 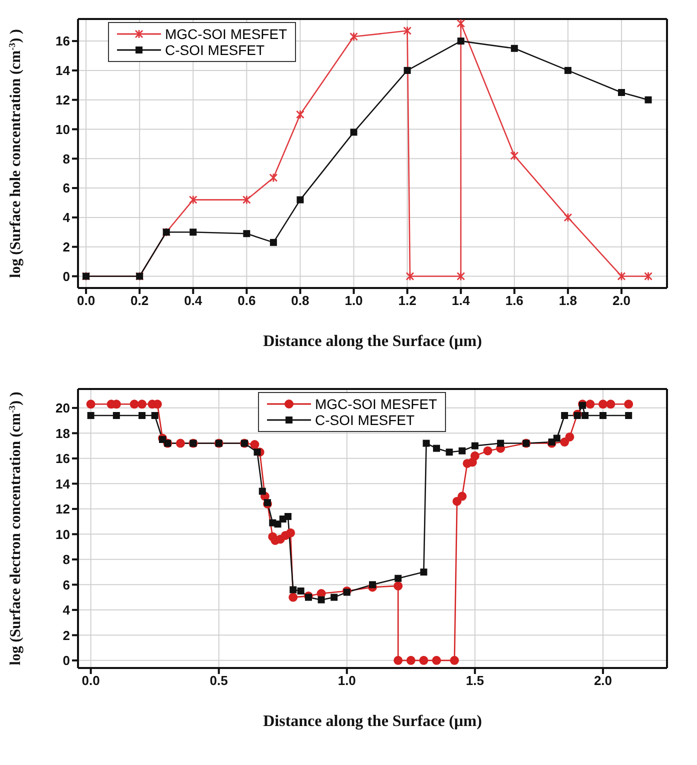 What do you see at coordinates (475, 680) in the screenshot?
I see `x-tick-label: 1.5` at bounding box center [475, 680].